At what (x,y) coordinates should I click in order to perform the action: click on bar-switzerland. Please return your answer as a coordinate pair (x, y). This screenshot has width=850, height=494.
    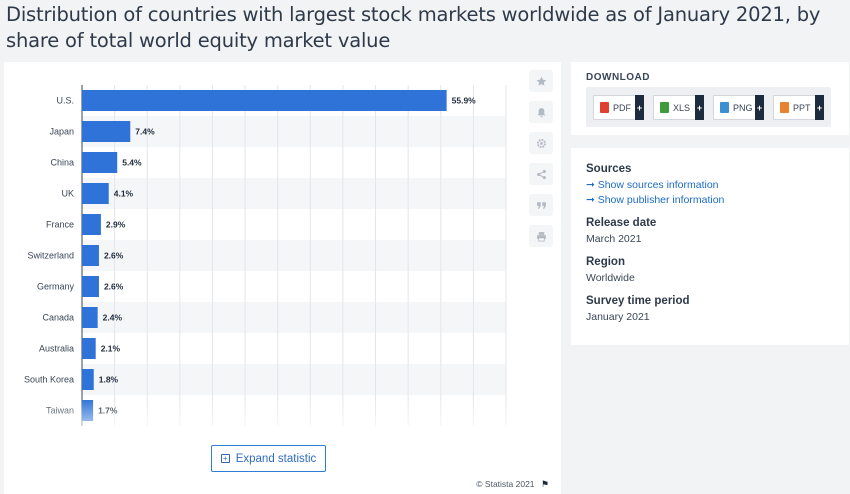
    Looking at the image, I should click on (90, 255).